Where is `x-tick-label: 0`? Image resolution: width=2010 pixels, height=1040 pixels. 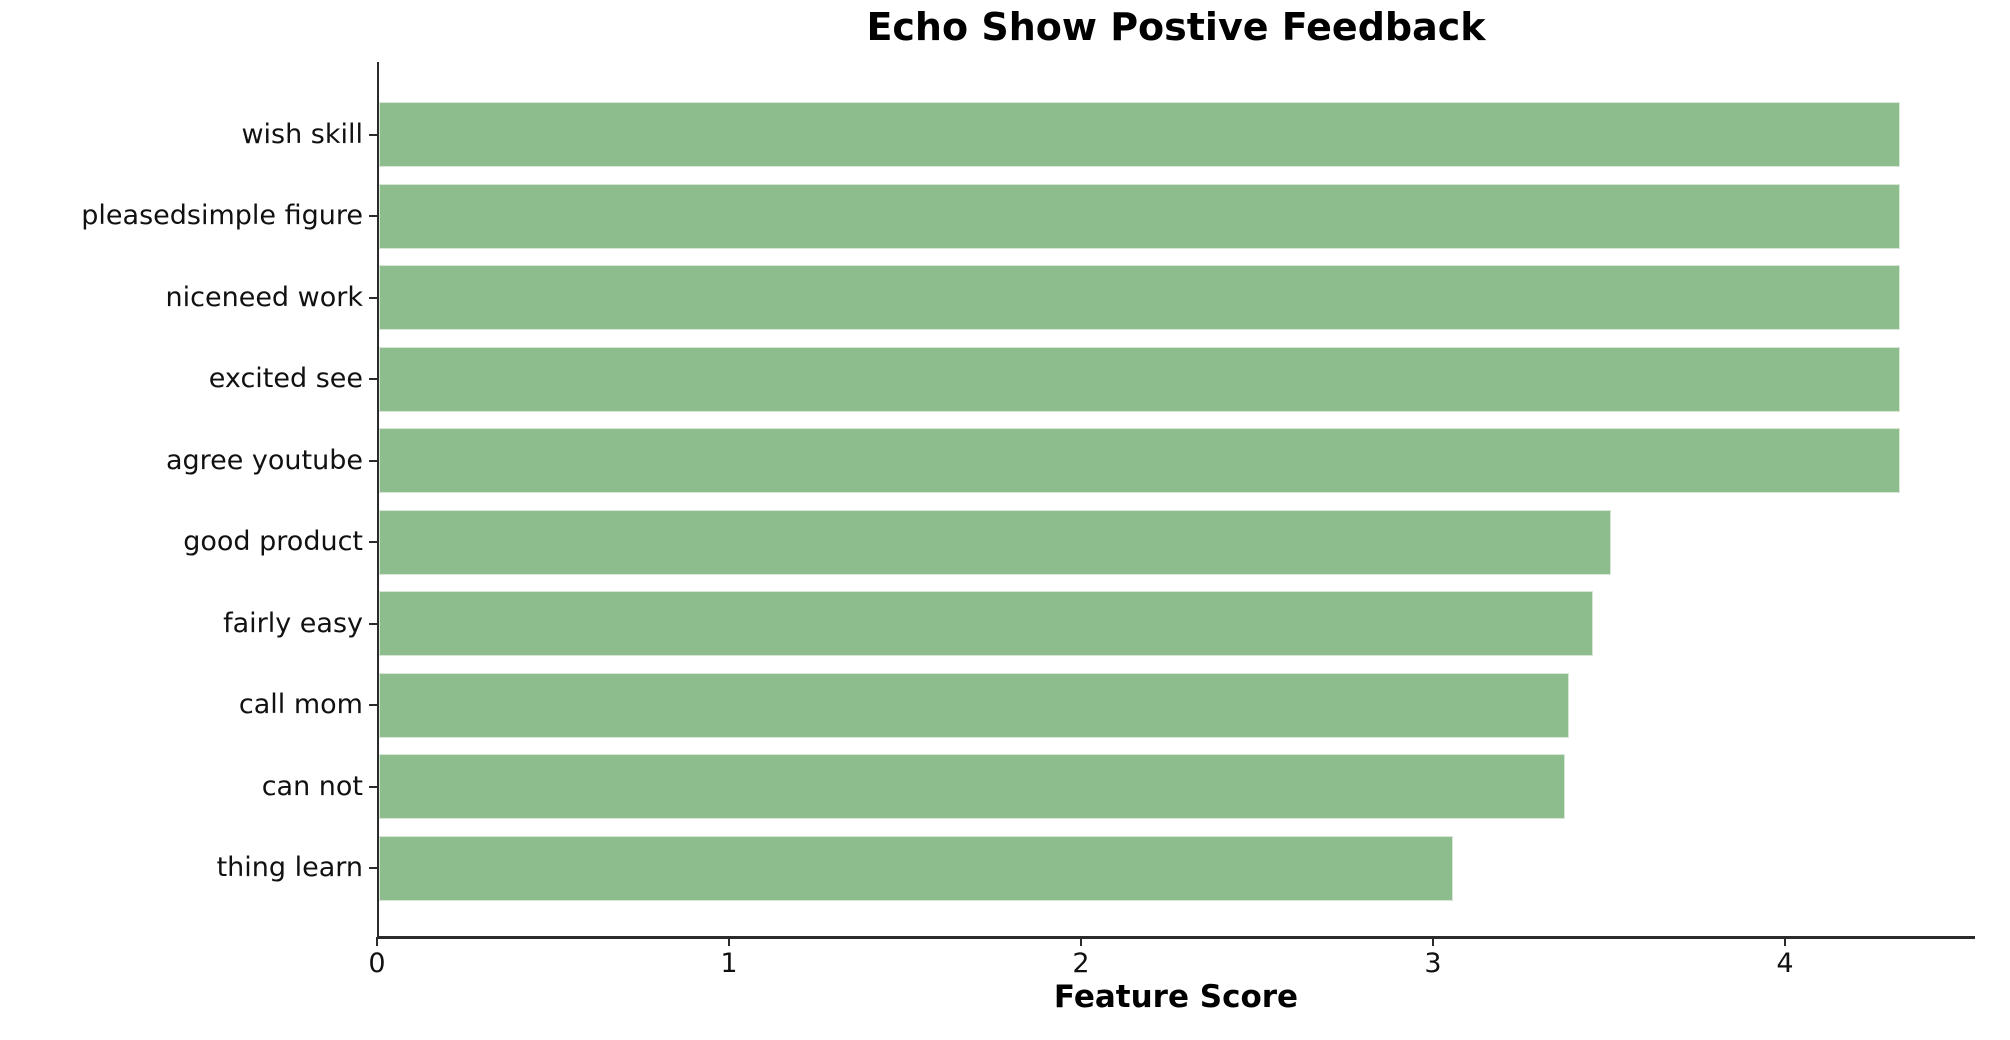 x-tick-label: 0 is located at coordinates (377, 963).